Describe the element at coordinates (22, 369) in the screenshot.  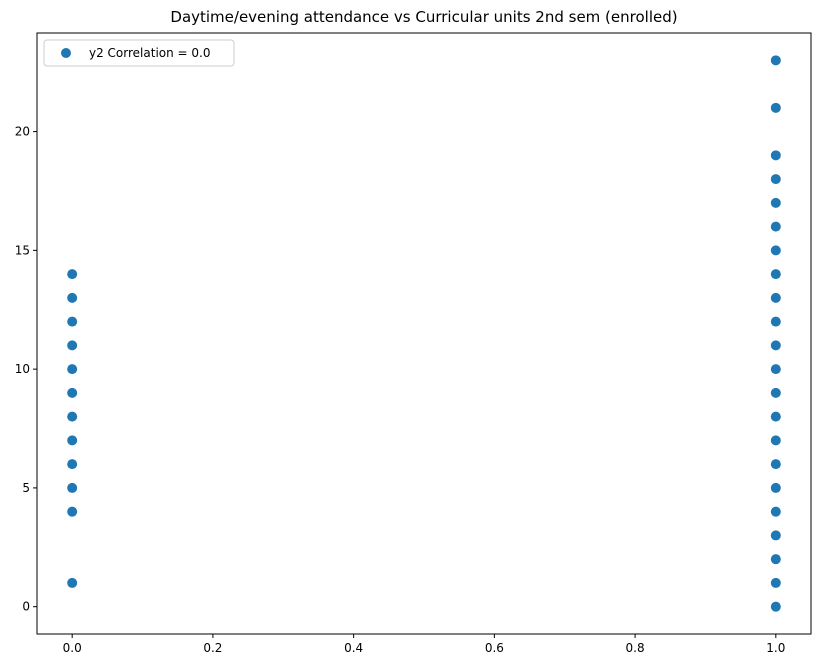
I see `y-tick-label: 10` at that location.